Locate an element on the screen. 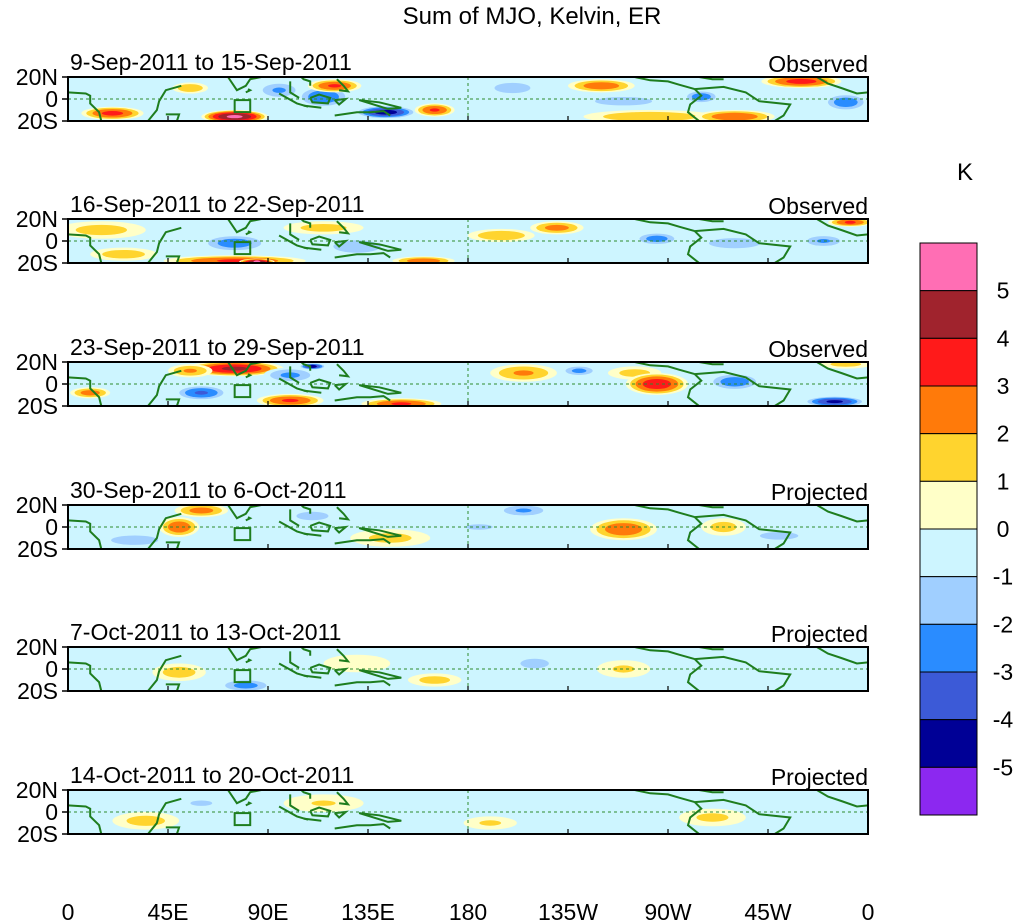 The width and height of the screenshot is (1015, 923). colorbar-label: 4 is located at coordinates (1003, 338).